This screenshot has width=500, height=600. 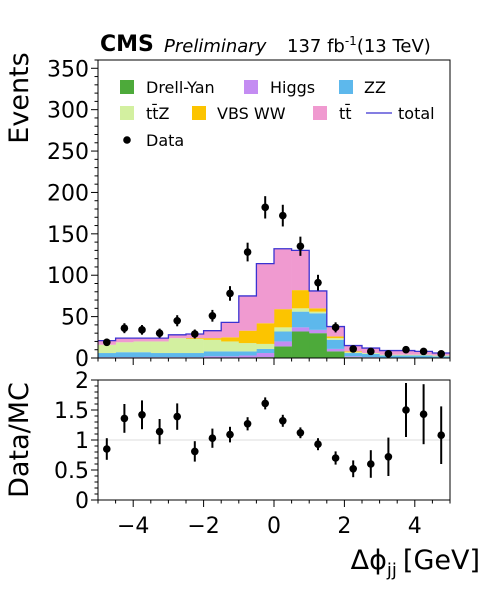 What do you see at coordinates (251, 113) in the screenshot?
I see `legend-label-vbs-ww: VBS WW` at bounding box center [251, 113].